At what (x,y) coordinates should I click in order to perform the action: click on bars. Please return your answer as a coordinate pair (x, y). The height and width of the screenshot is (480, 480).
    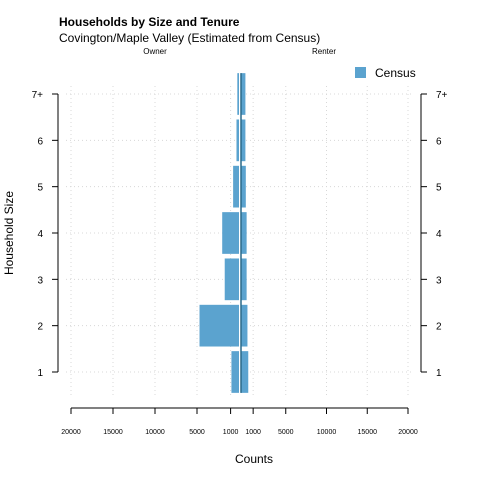
    Looking at the image, I should click on (224, 233).